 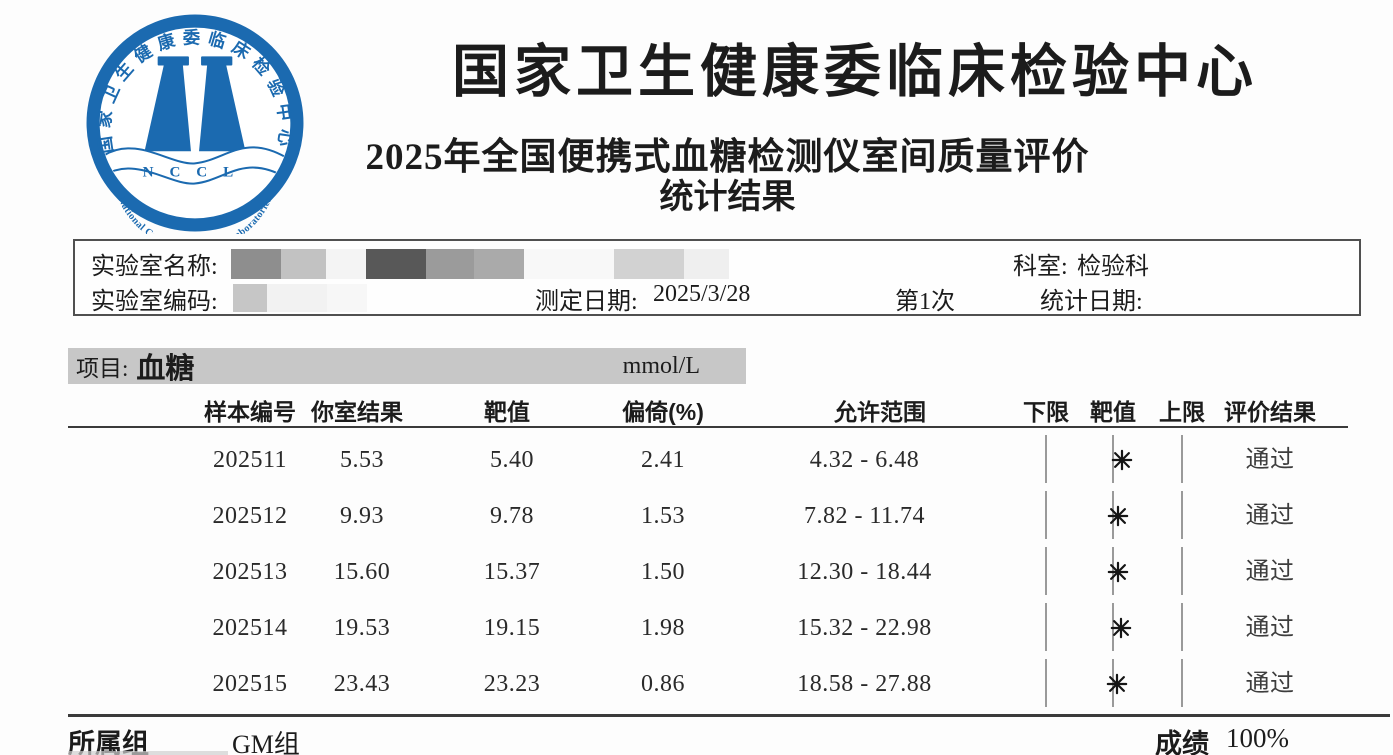 What do you see at coordinates (300, 298) in the screenshot?
I see `redacted-lab-code` at bounding box center [300, 298].